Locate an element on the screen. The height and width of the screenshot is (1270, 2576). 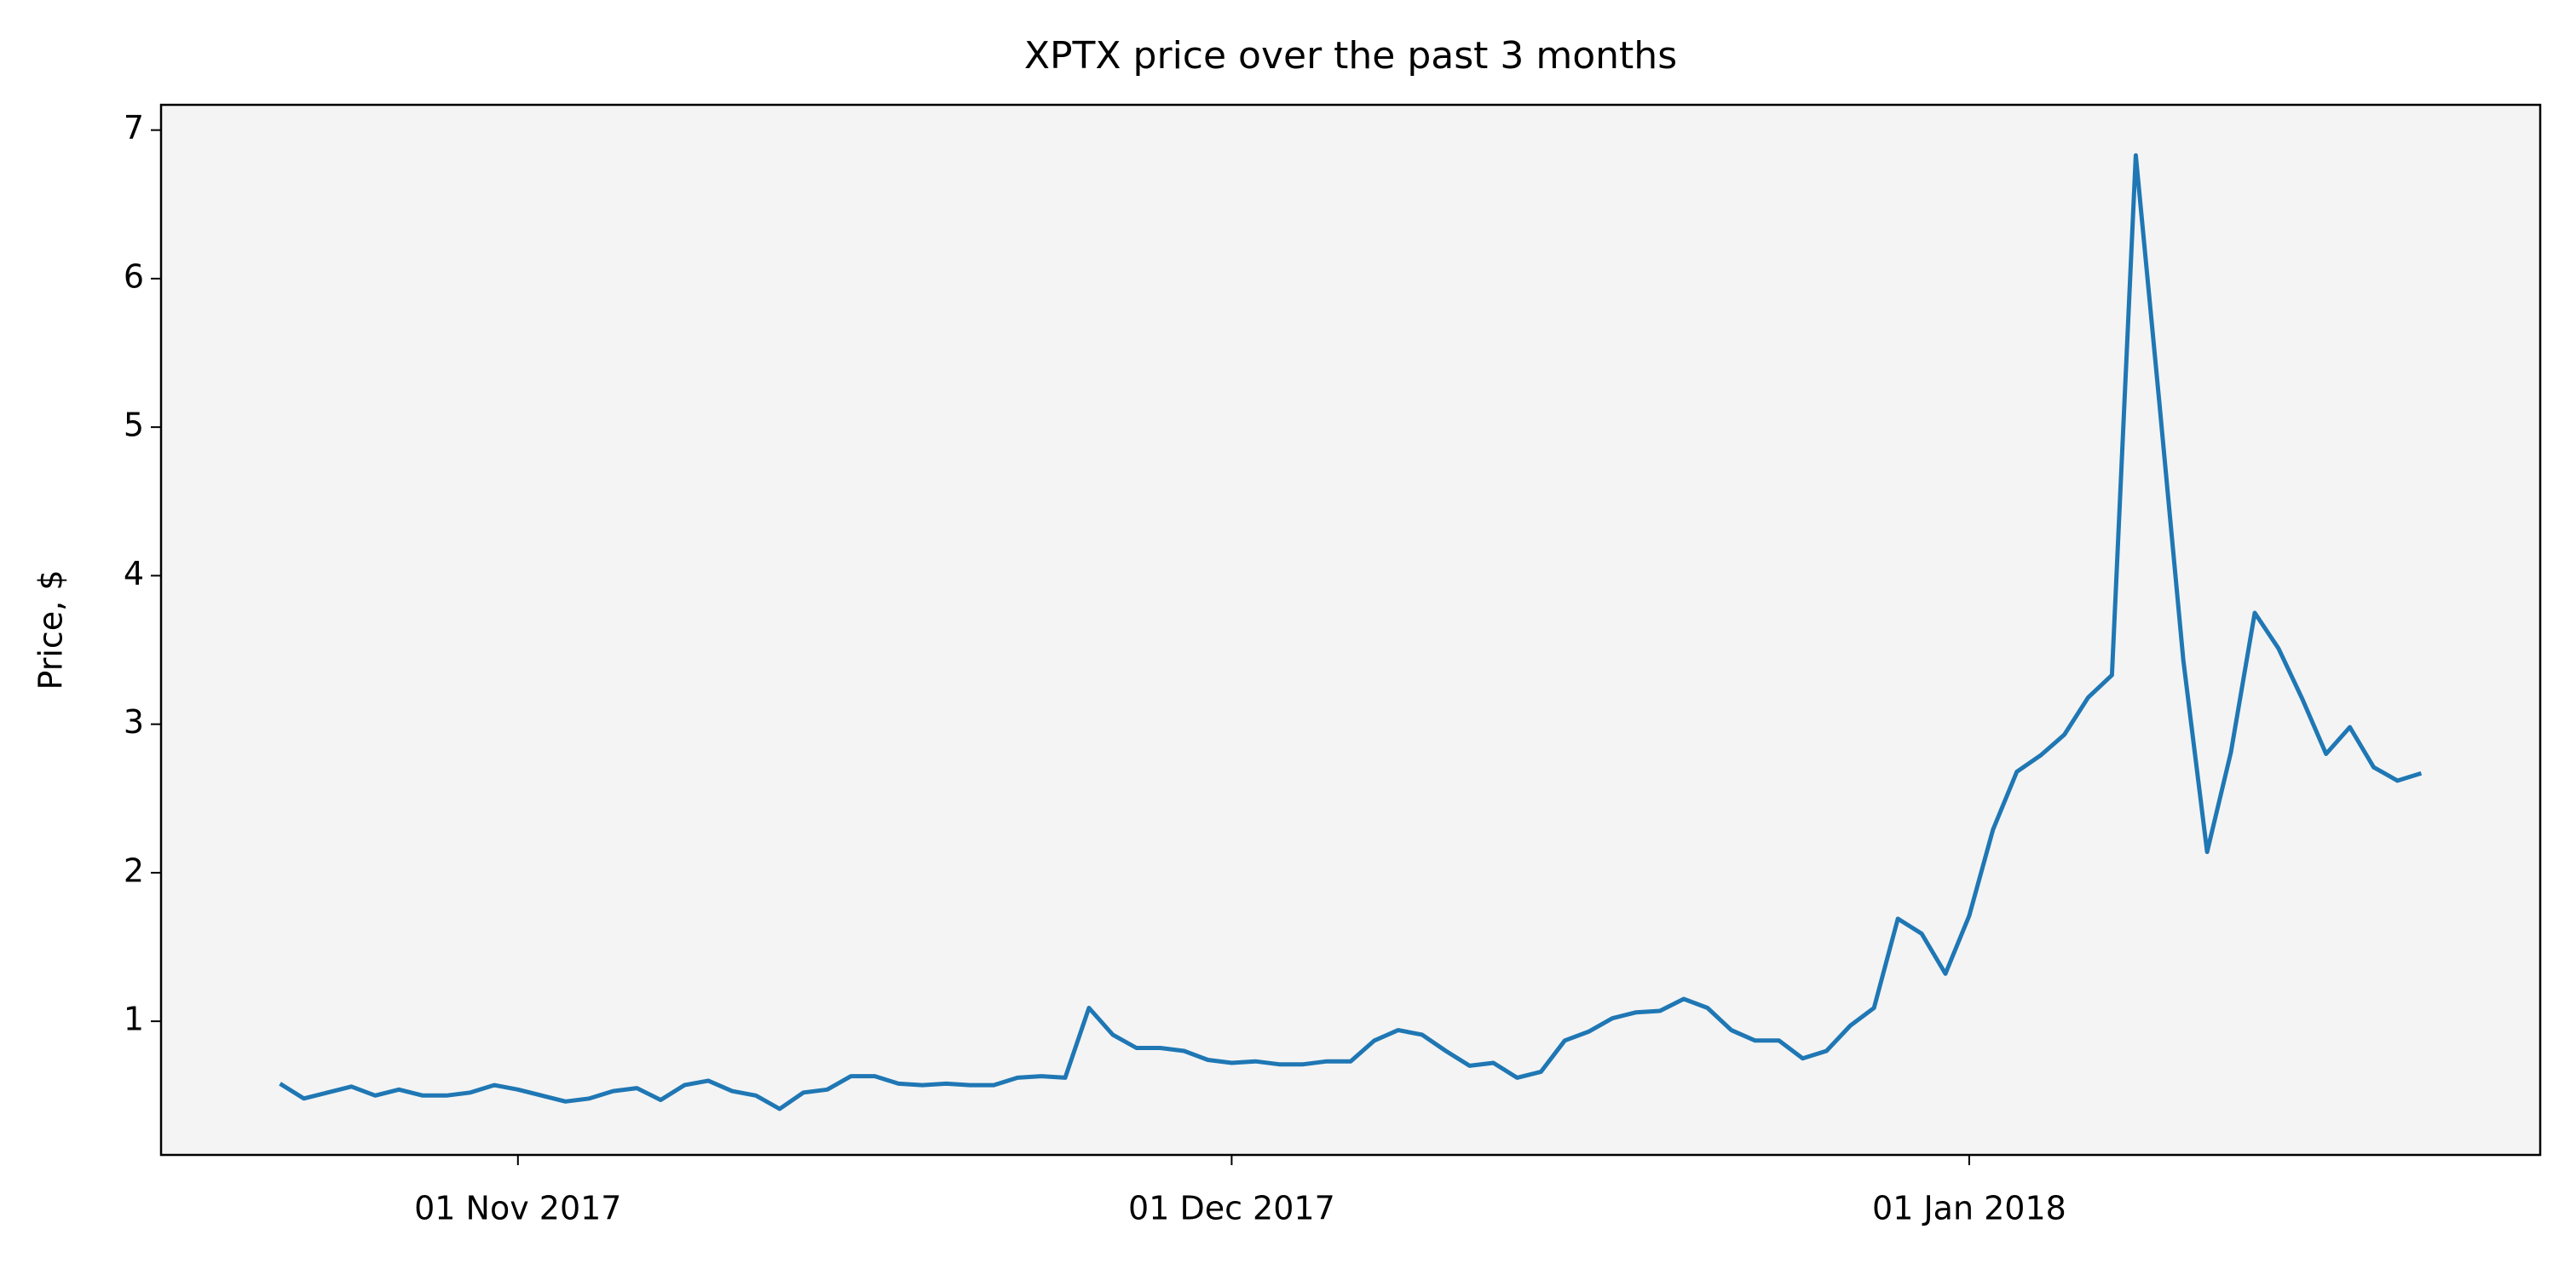
x-tick-label: 01 Dec 2017 is located at coordinates (1231, 1208).